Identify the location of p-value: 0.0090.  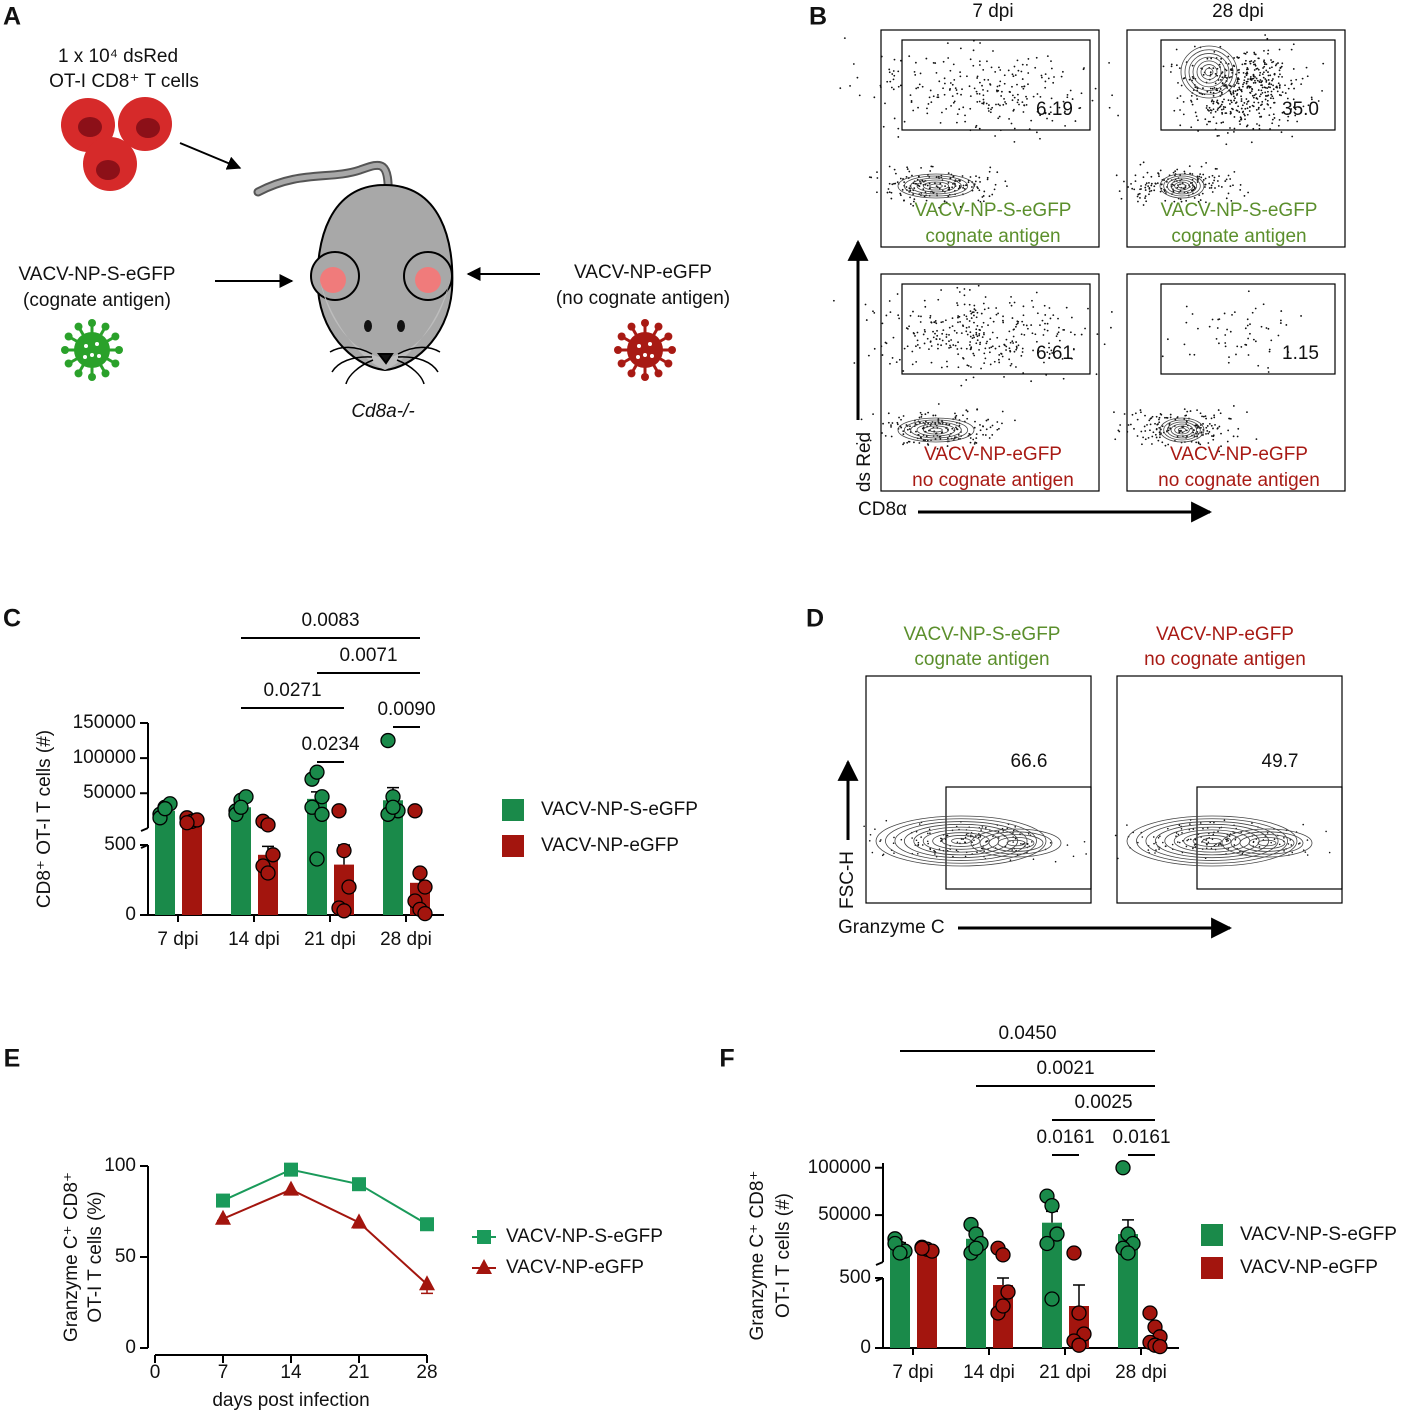
(406, 709).